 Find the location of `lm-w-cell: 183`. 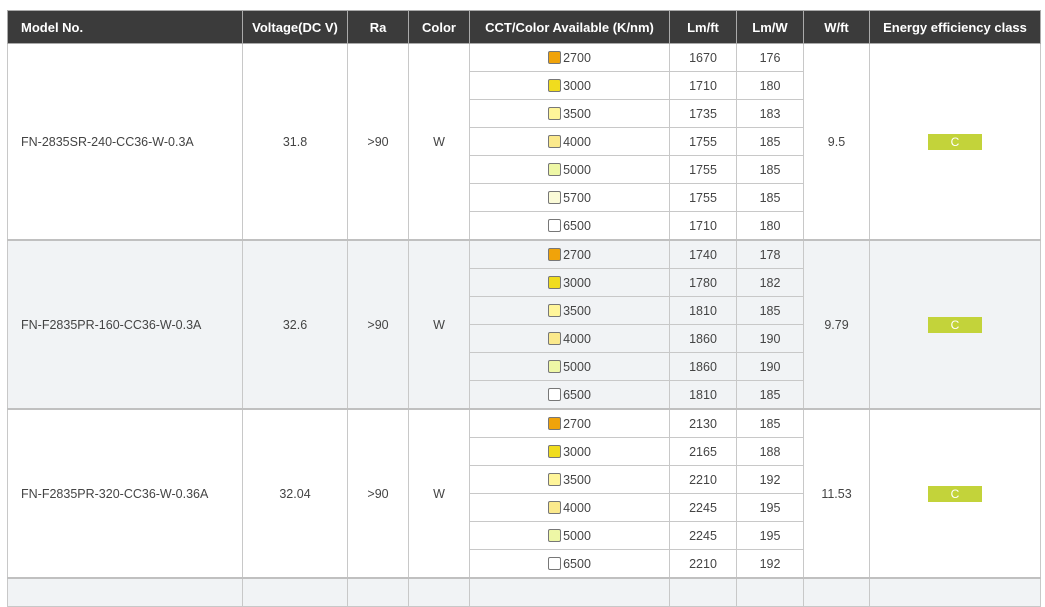

lm-w-cell: 183 is located at coordinates (770, 113).